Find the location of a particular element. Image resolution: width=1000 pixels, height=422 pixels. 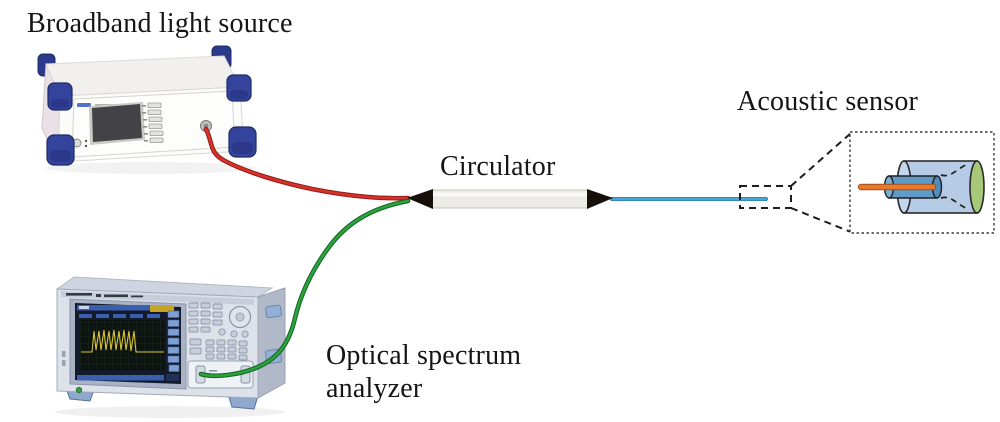

callout-line-bottom is located at coordinates (821, 220).